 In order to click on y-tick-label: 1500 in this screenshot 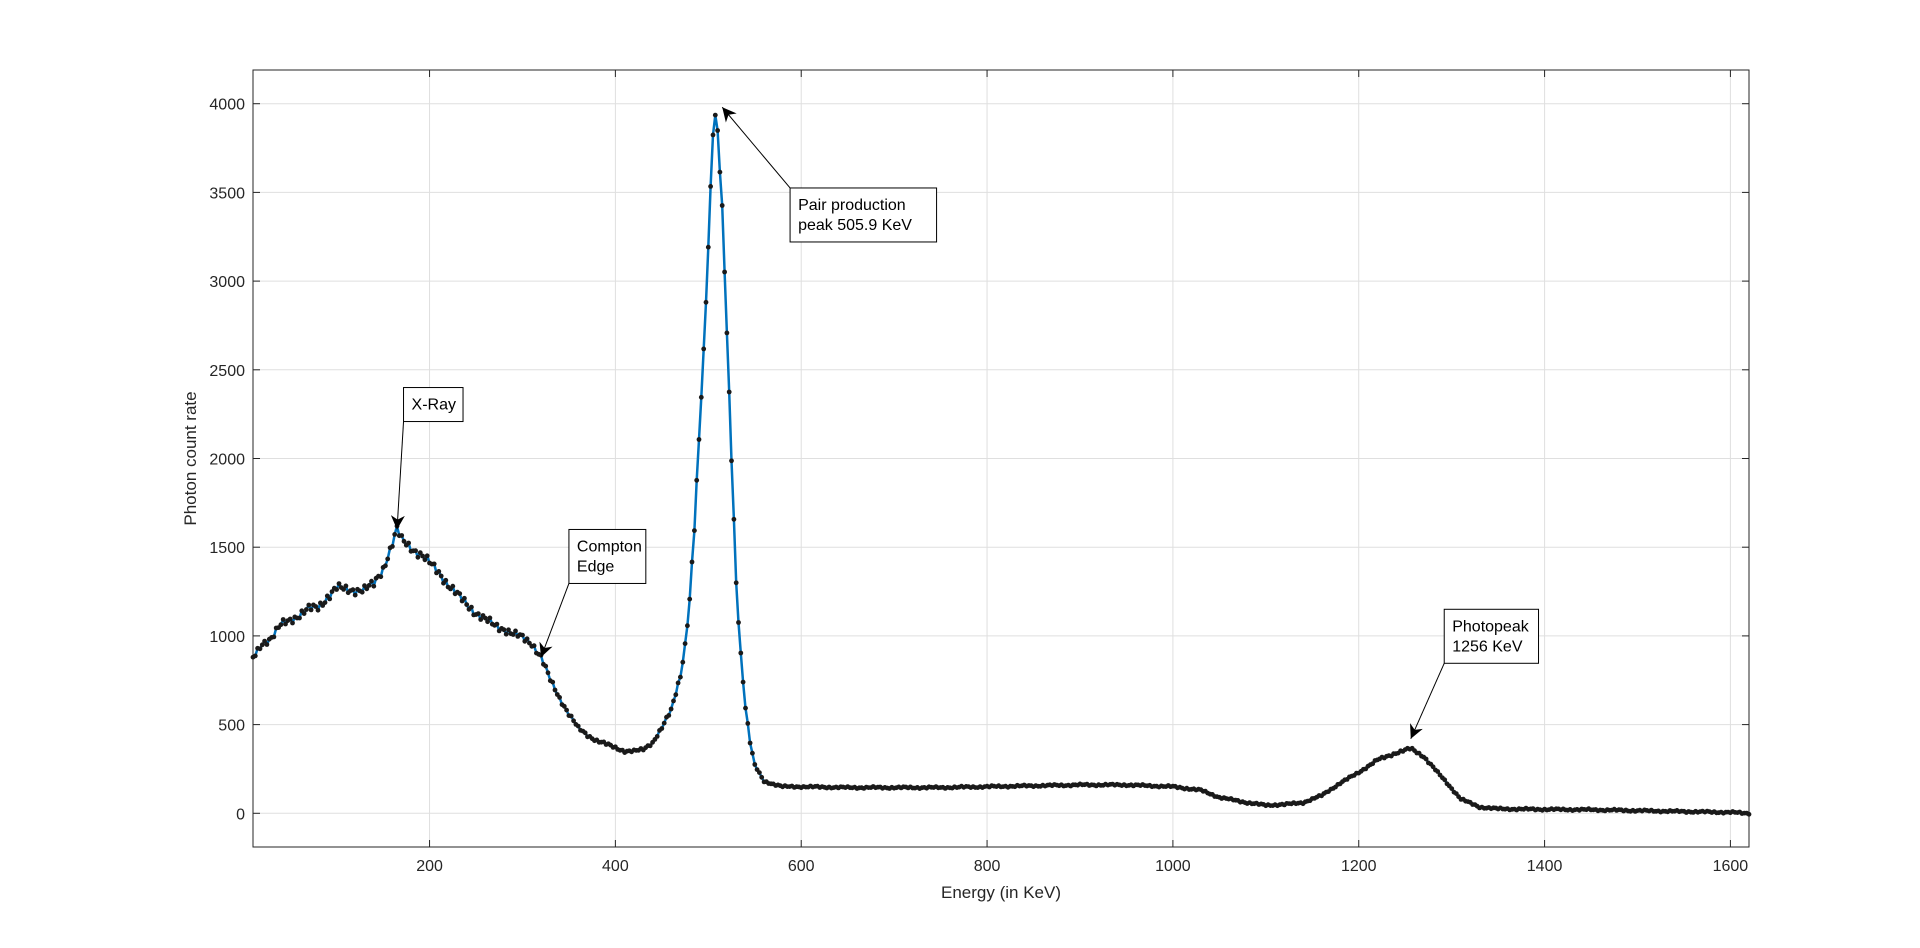, I will do `click(227, 548)`.